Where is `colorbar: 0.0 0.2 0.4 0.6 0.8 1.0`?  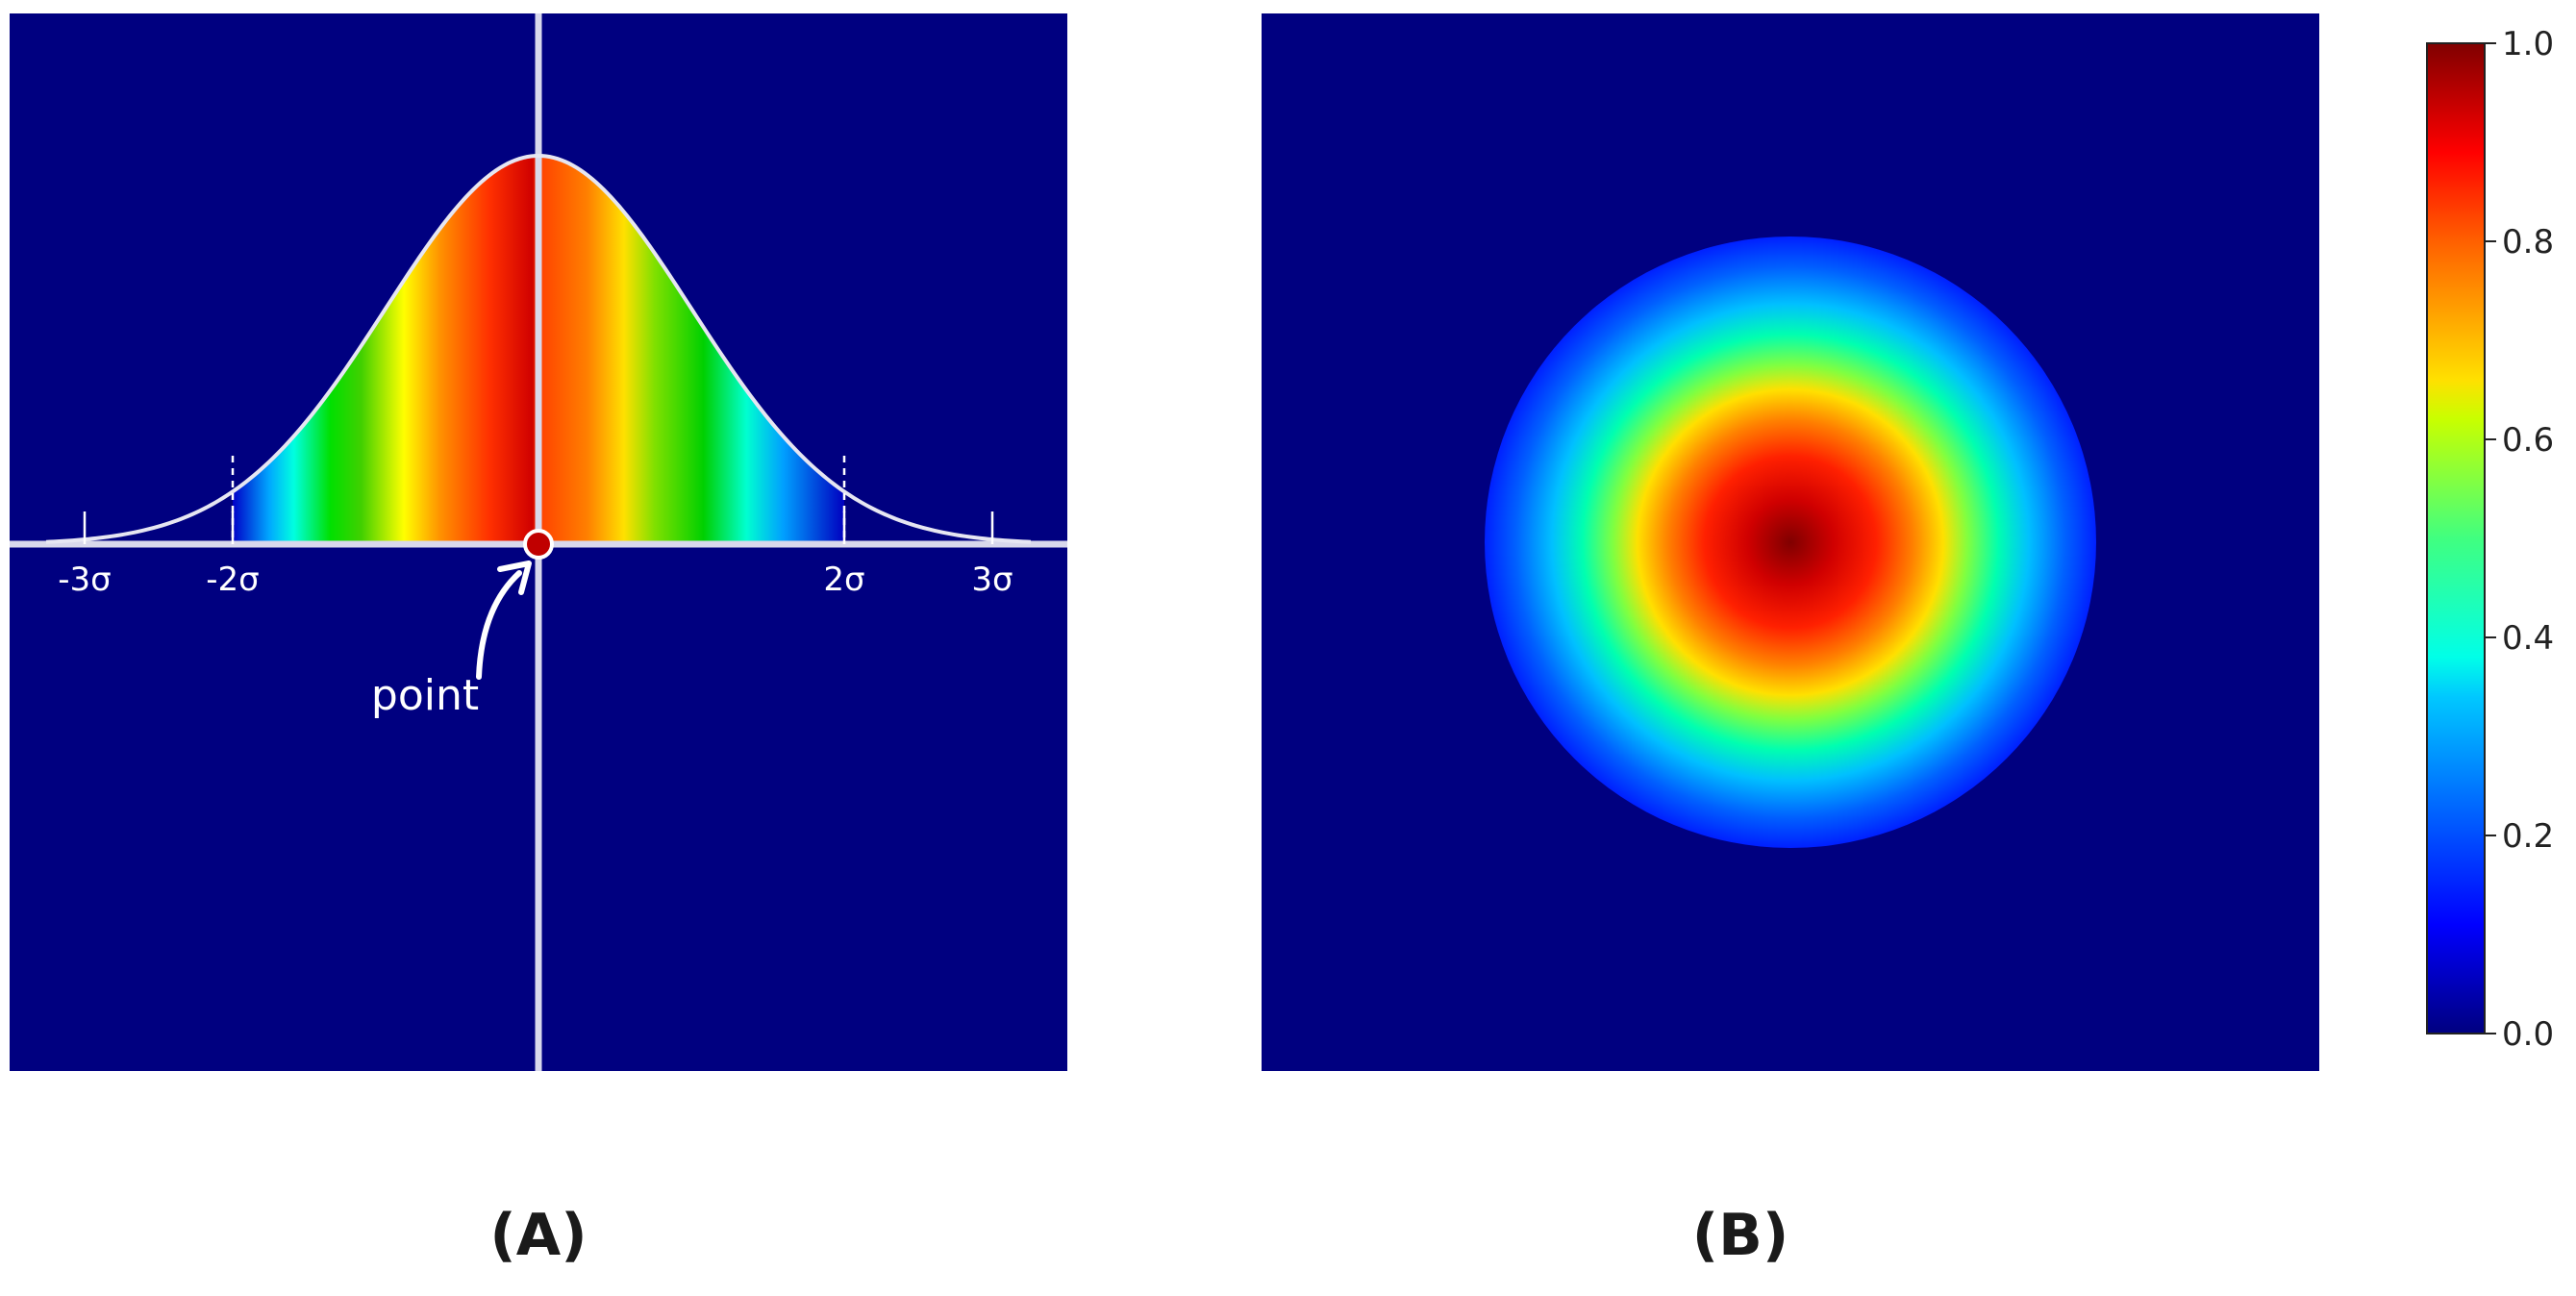
colorbar: 0.0 0.2 0.4 0.6 0.8 1.0 is located at coordinates (2490, 541).